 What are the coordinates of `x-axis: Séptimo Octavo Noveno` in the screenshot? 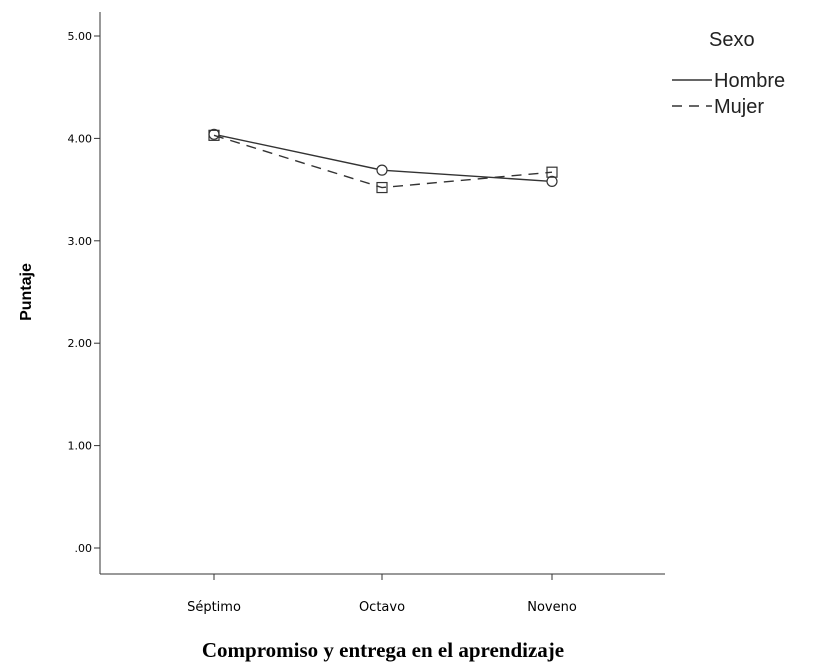 It's located at (382, 594).